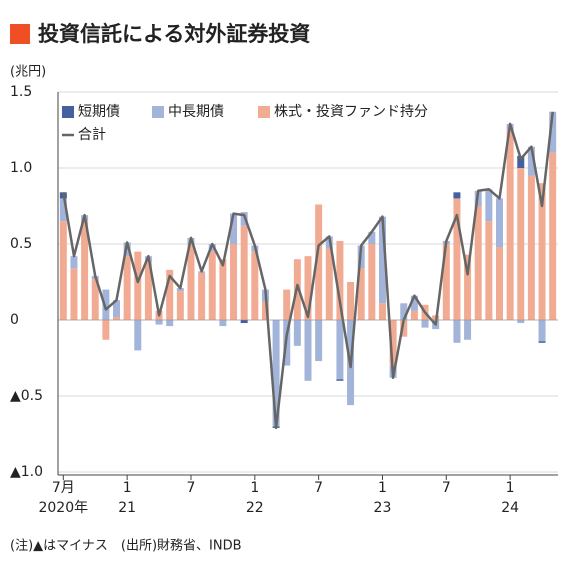  What do you see at coordinates (196, 112) in the screenshot?
I see `legend-label: 中長期債` at bounding box center [196, 112].